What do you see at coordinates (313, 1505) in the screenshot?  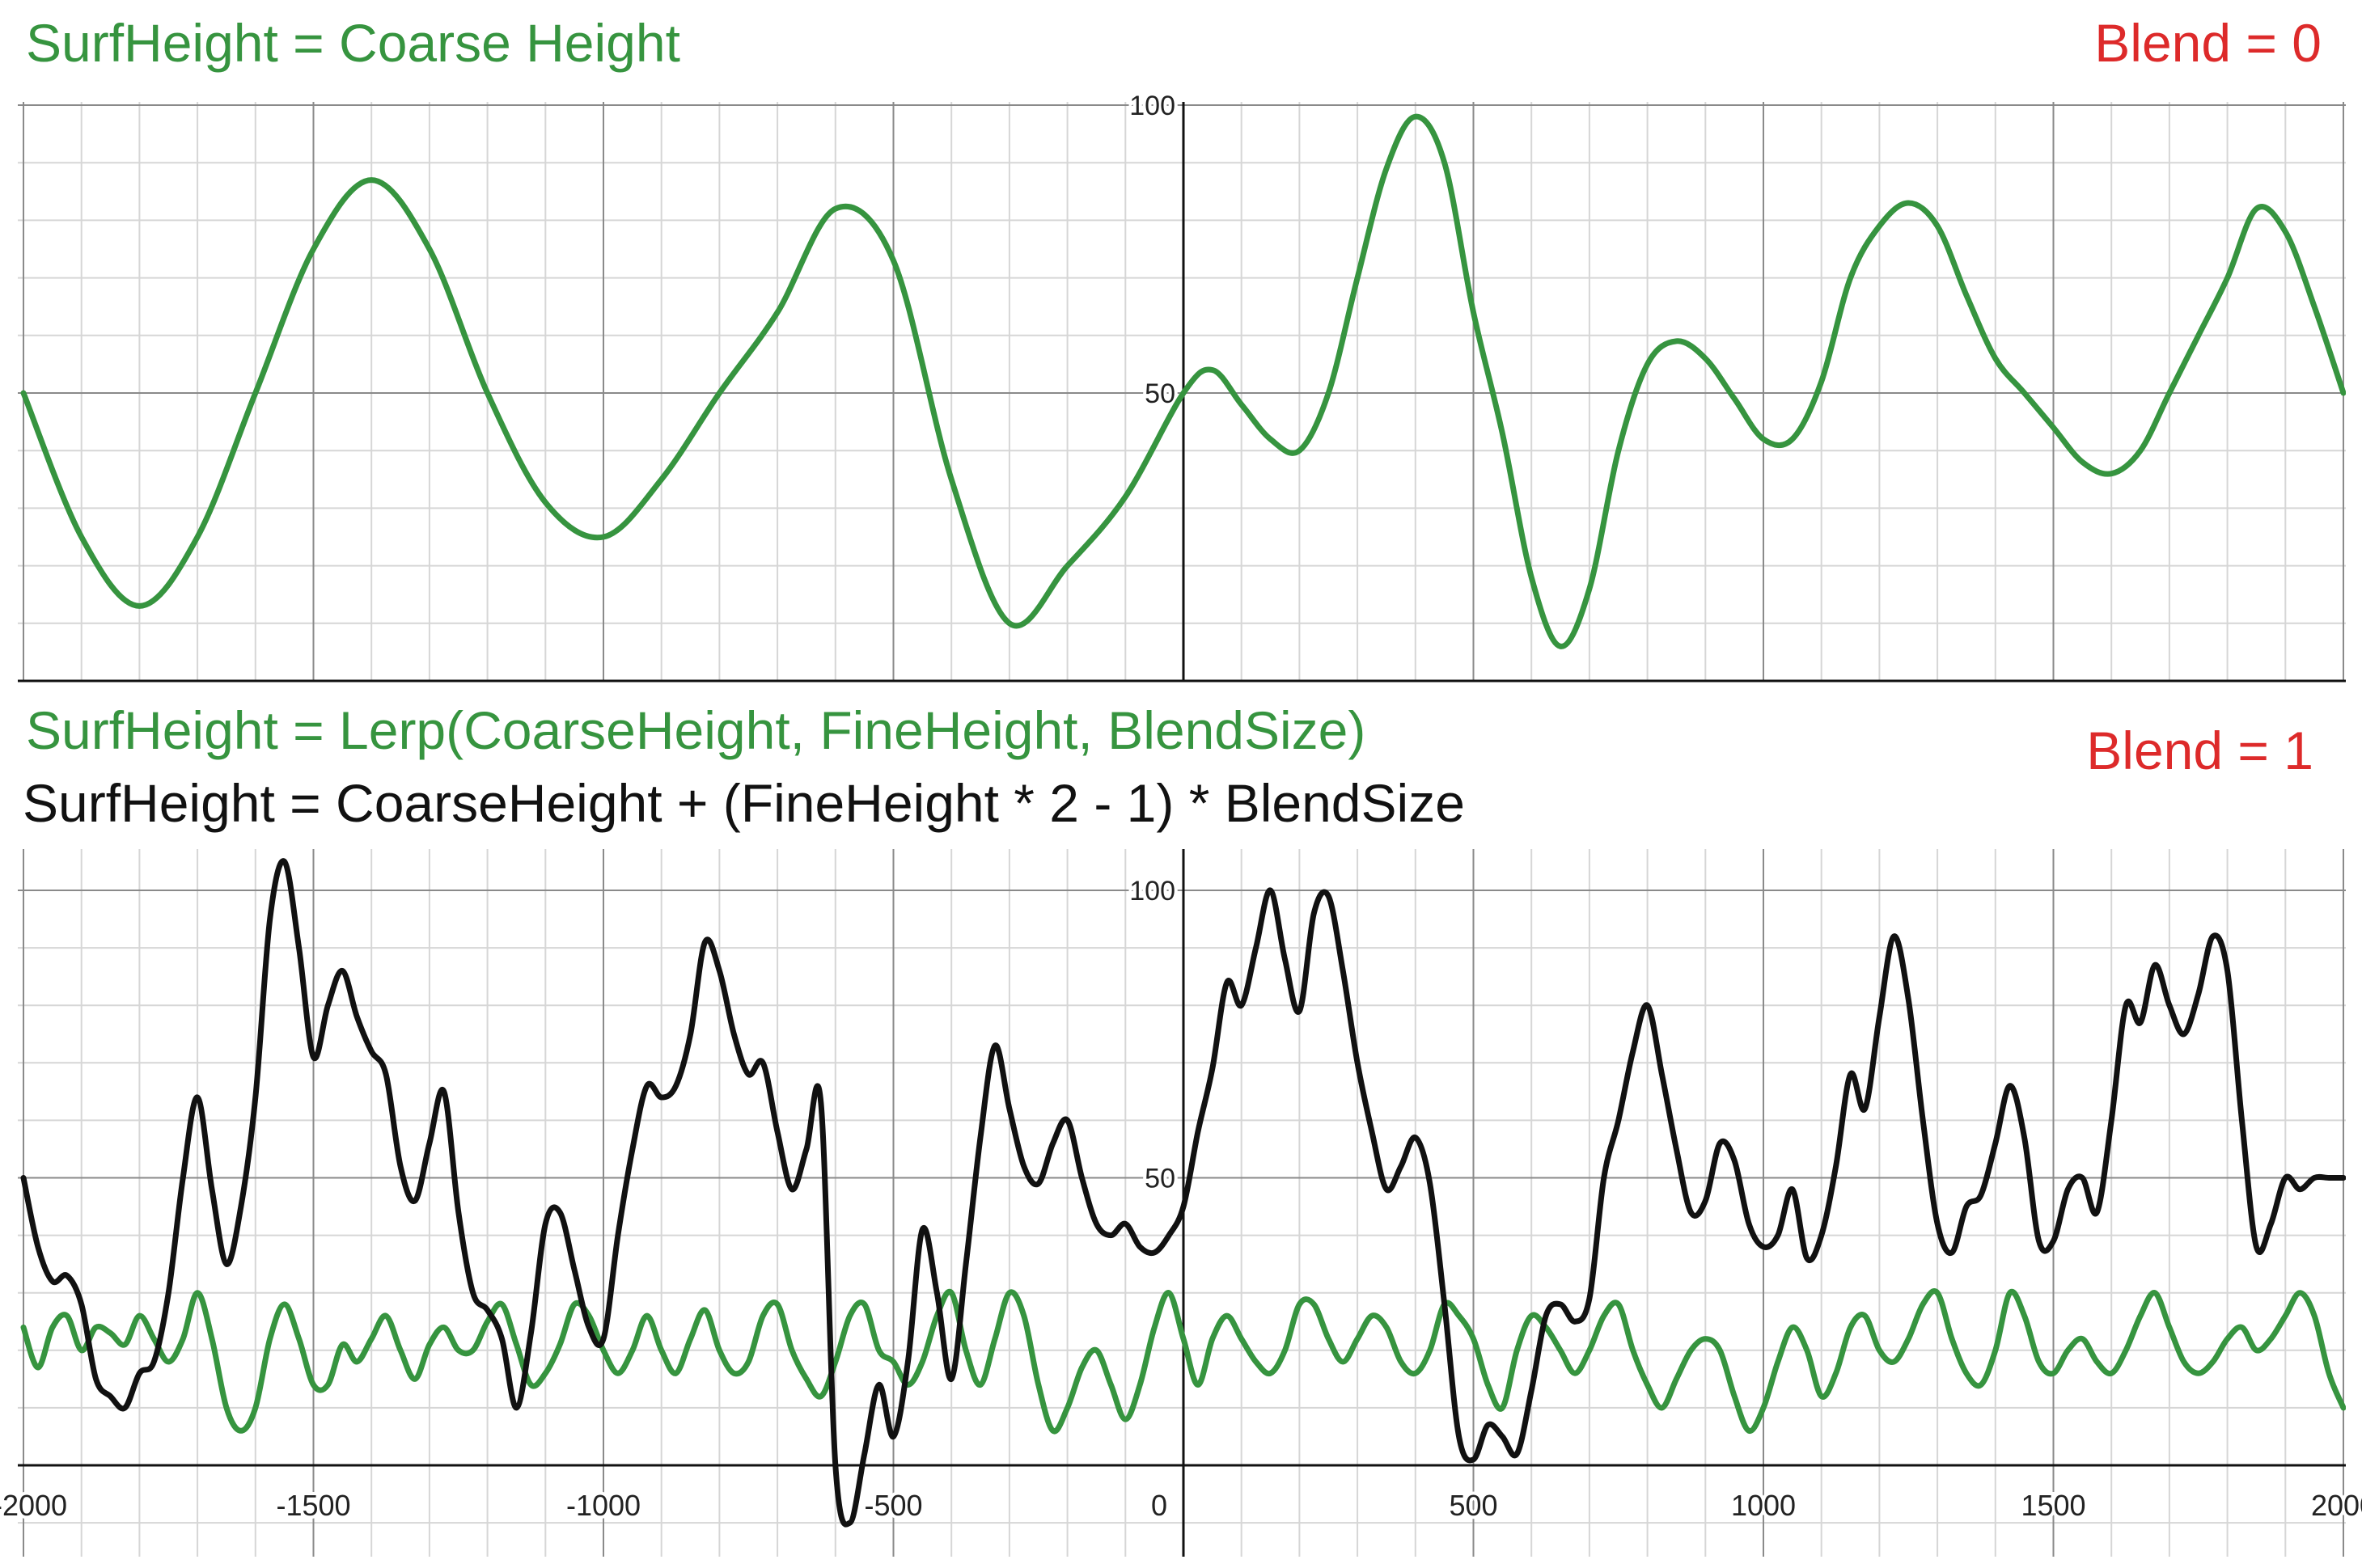 I see `x-tick-label: -1500` at bounding box center [313, 1505].